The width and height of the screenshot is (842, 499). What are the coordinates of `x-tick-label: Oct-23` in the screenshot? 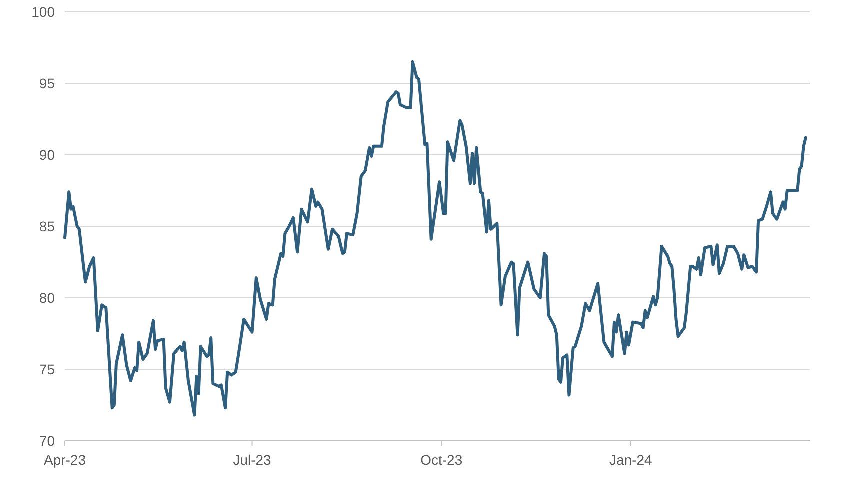 It's located at (441, 460).